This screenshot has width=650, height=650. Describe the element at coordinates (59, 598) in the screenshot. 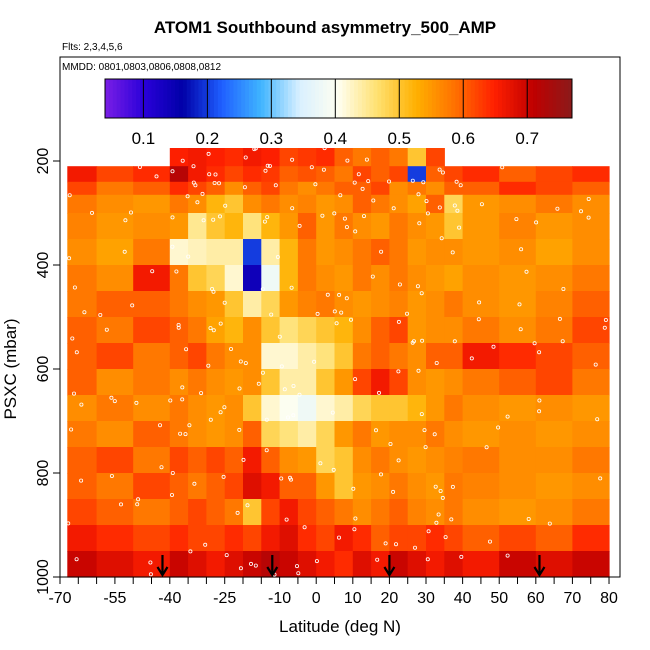

I see `x-tick-label: -70` at that location.